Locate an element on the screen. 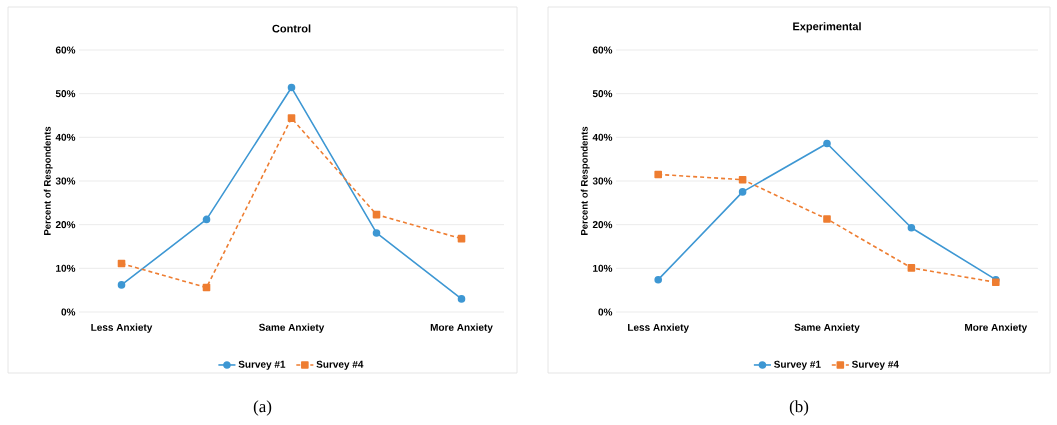 The image size is (1057, 425). chart-title: Control is located at coordinates (291, 28).